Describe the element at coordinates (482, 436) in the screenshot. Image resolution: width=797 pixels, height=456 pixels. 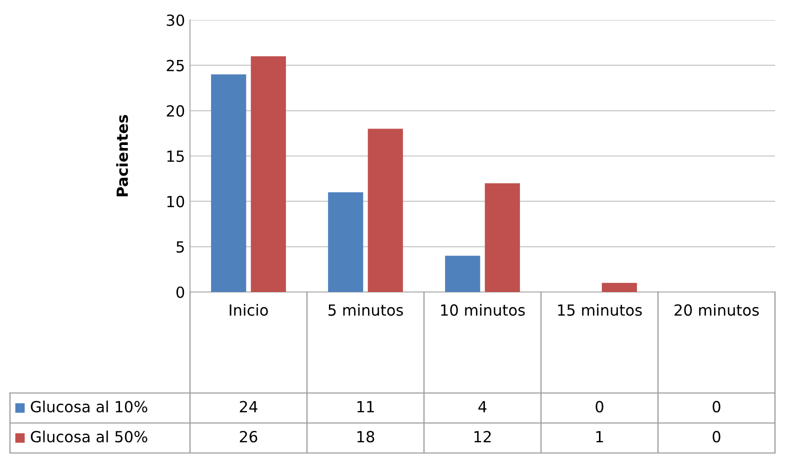
I see `data-label: 12` at that location.